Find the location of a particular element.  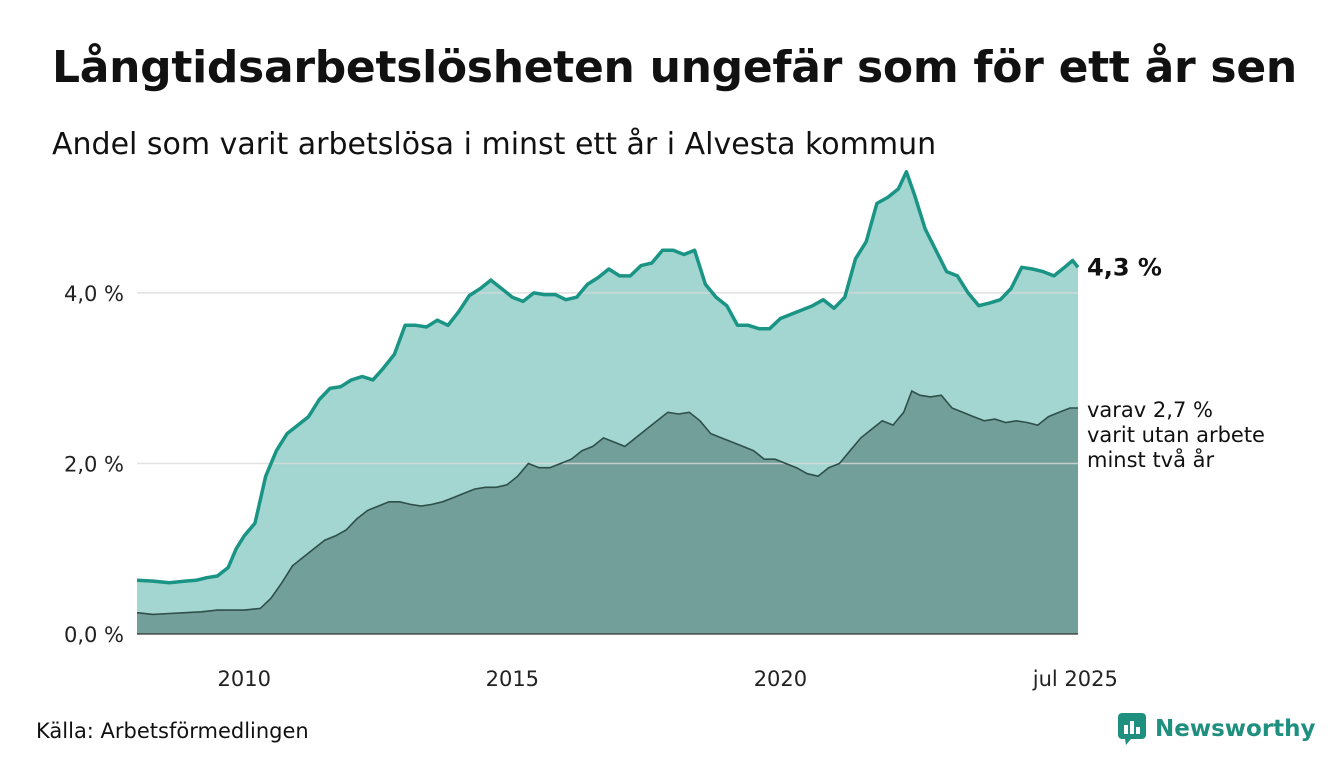

brand-logo: Newsworthy is located at coordinates (1216, 729).